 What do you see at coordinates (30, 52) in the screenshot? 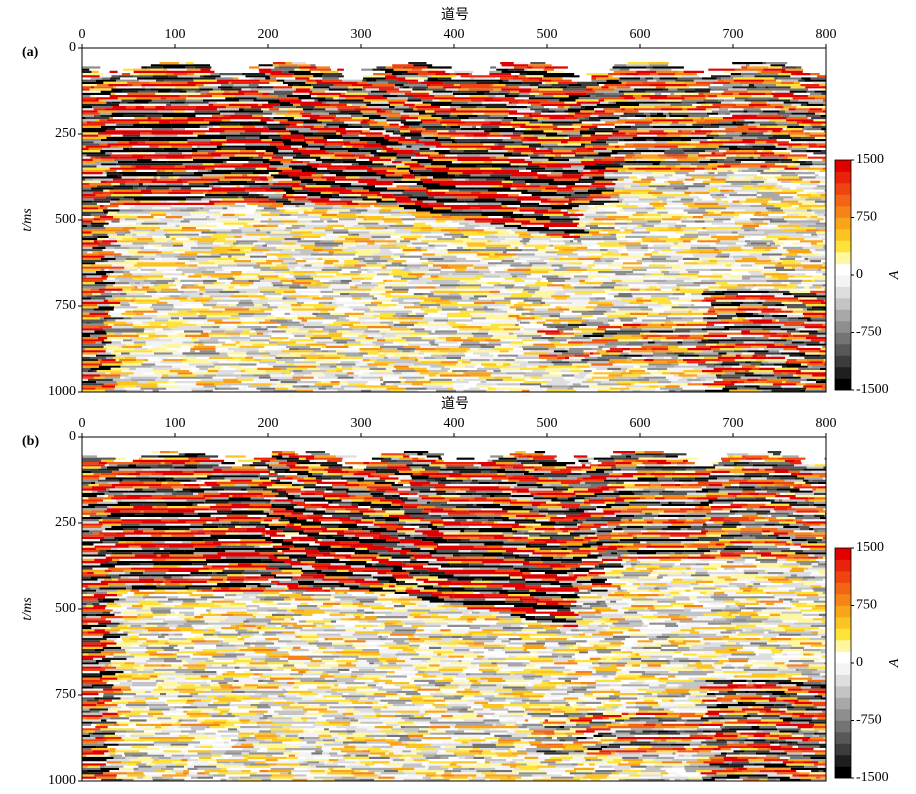
I see `panel-label: (a)` at bounding box center [30, 52].